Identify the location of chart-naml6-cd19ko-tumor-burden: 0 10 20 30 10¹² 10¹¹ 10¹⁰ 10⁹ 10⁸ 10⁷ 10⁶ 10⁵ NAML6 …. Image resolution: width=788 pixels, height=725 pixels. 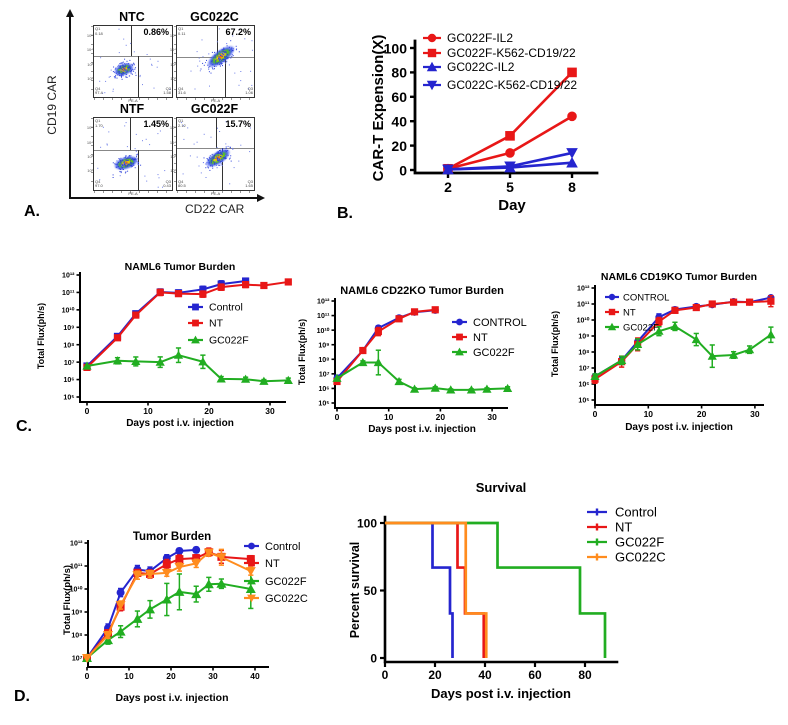
(663, 352).